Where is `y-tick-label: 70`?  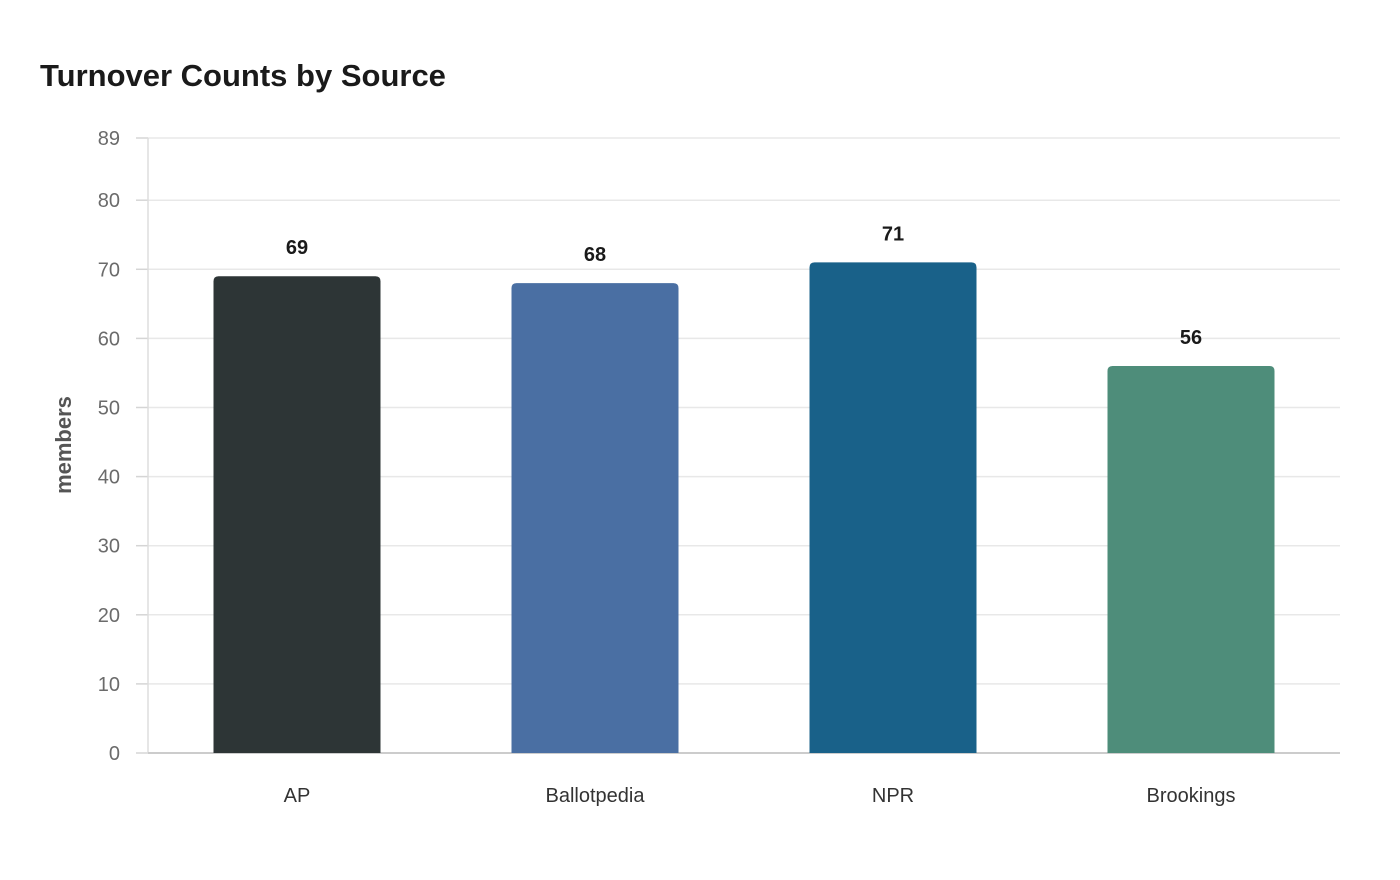
y-tick-label: 70 is located at coordinates (109, 270).